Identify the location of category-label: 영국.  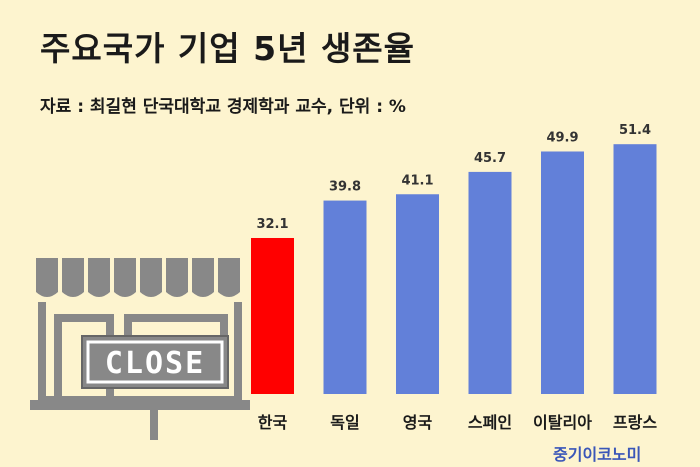
(418, 422).